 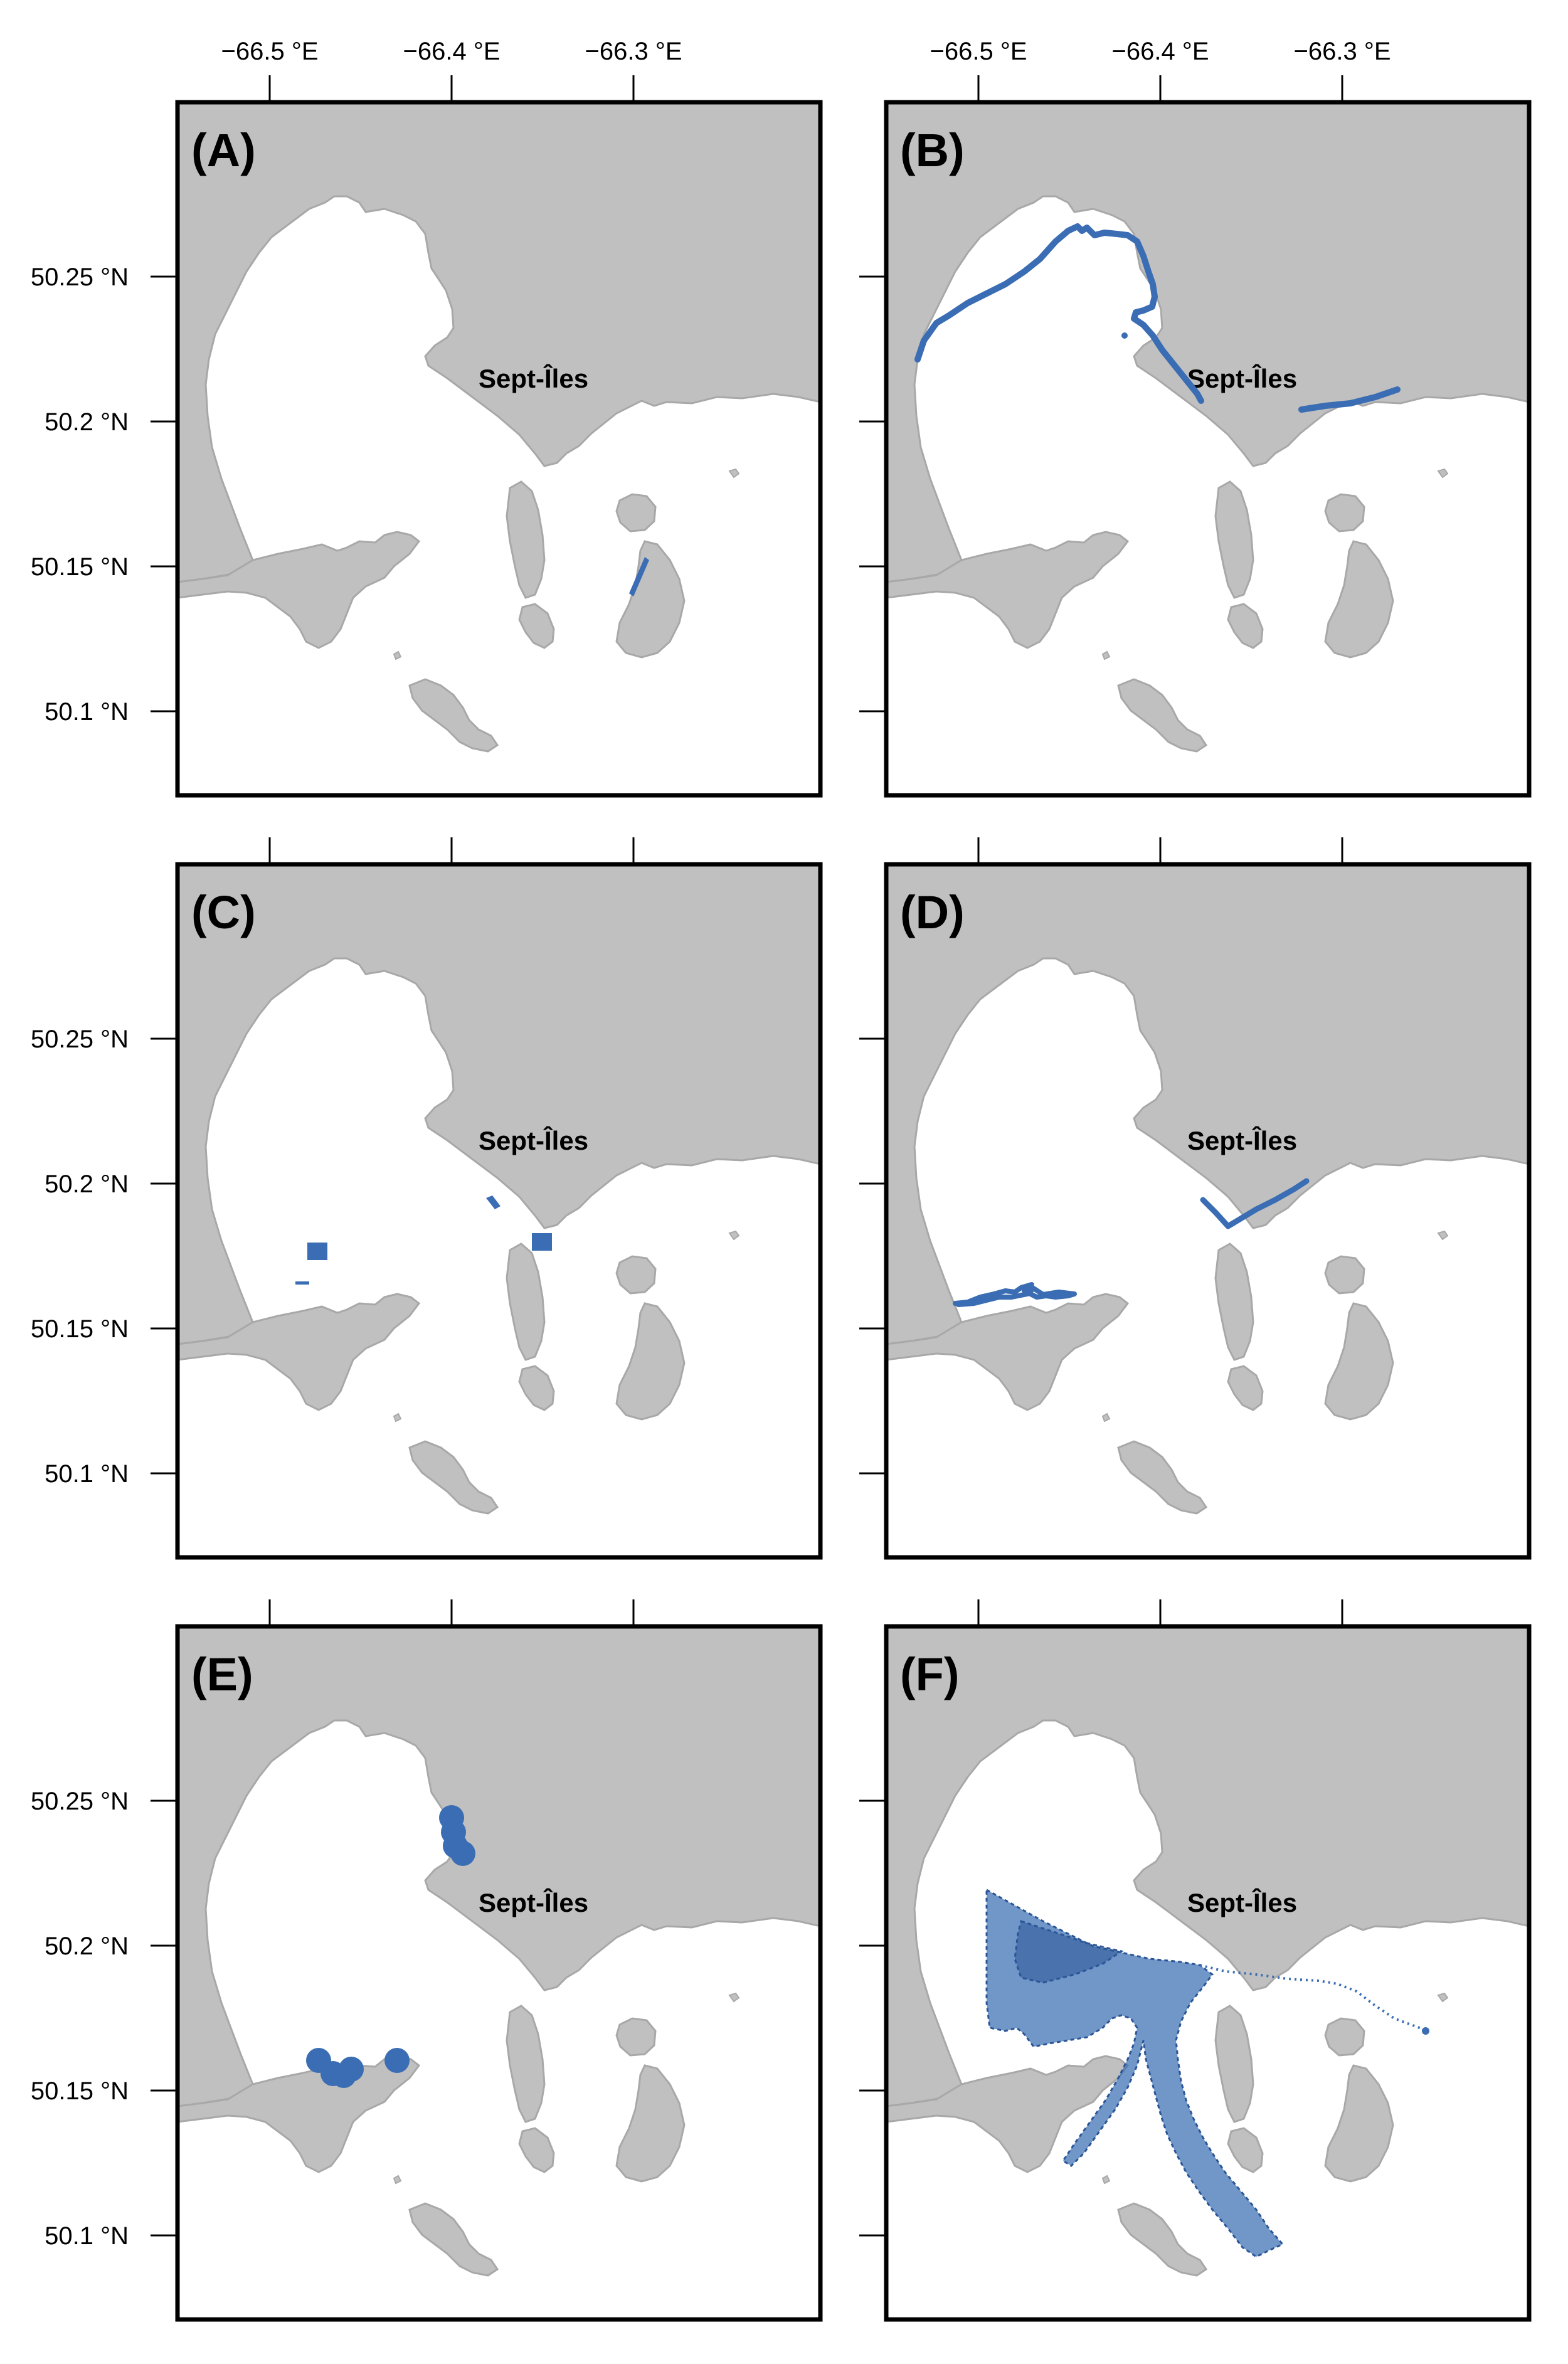 What do you see at coordinates (930, 1674) in the screenshot?
I see `panel-label-f: (F)` at bounding box center [930, 1674].